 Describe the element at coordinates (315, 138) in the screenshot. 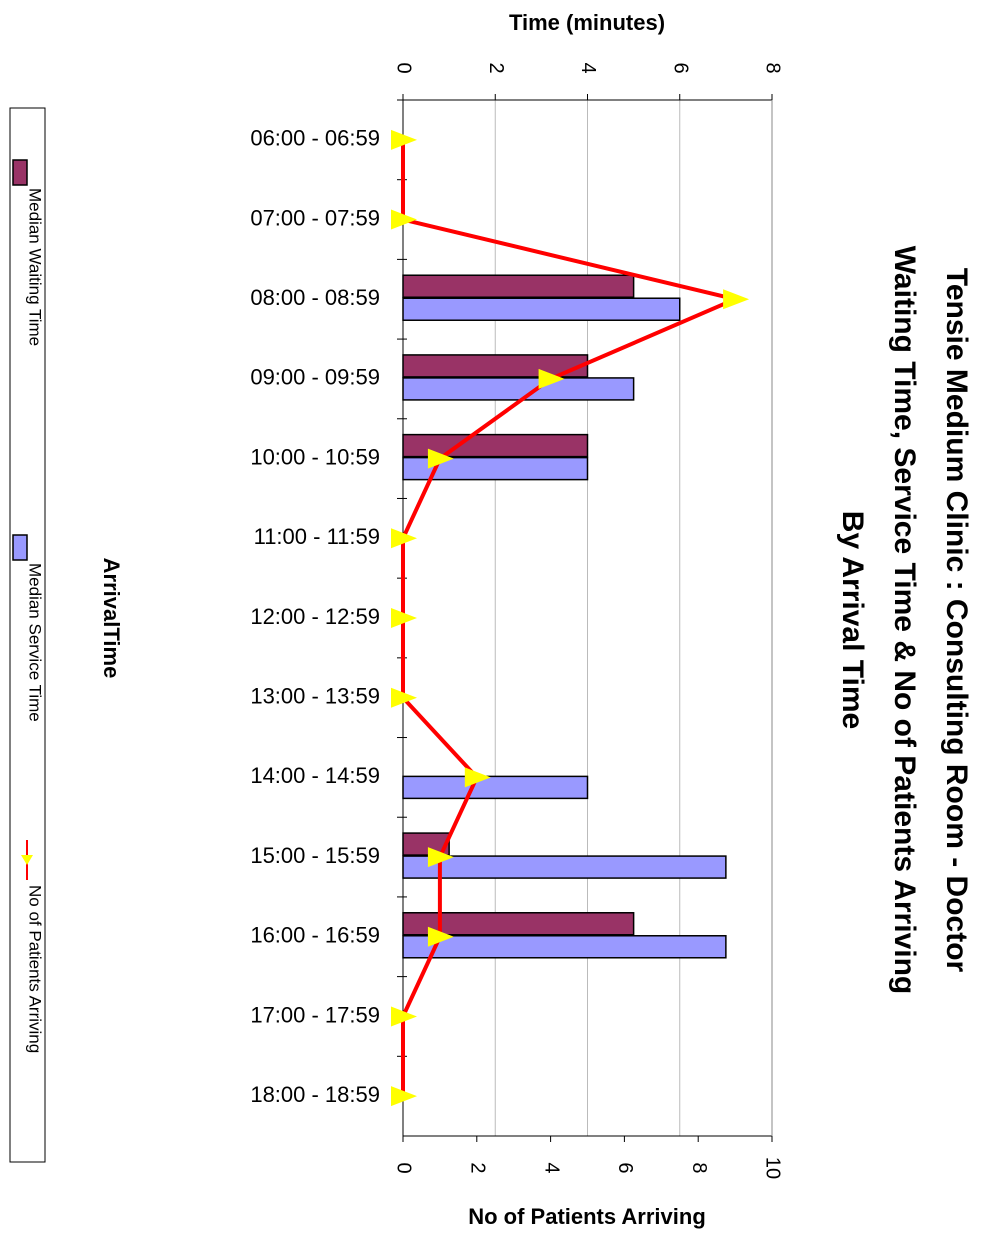

I see `x-tick-label: 06:00 - 06:59` at that location.